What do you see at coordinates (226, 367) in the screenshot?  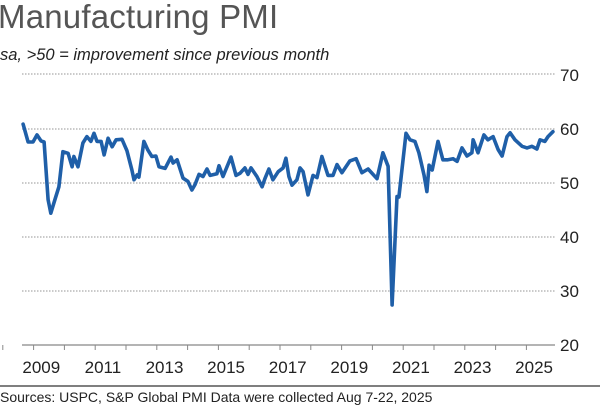 I see `x-tick-label: 2015` at bounding box center [226, 367].